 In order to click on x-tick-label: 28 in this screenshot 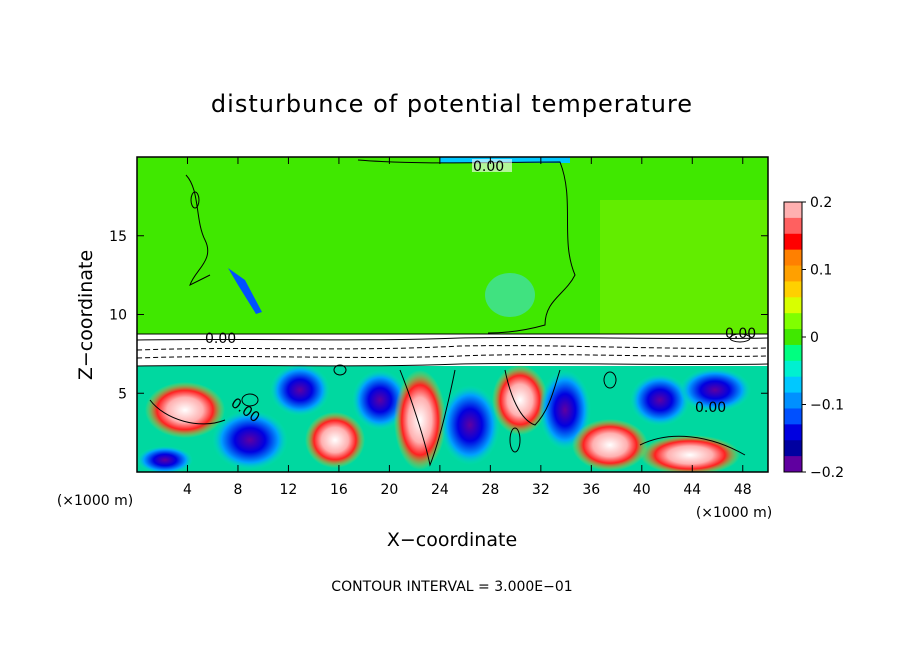, I will do `click(490, 490)`.